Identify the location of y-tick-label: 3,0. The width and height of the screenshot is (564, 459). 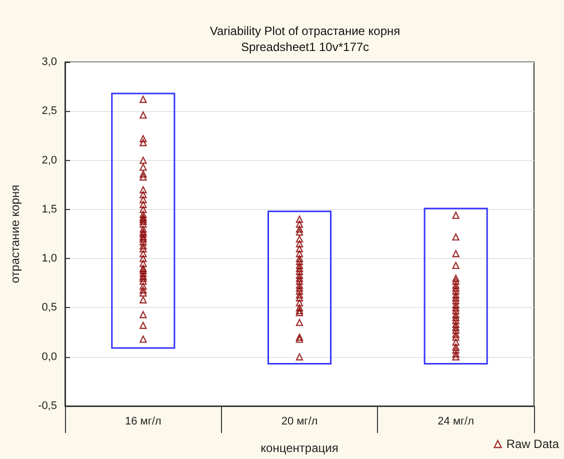
(49, 62).